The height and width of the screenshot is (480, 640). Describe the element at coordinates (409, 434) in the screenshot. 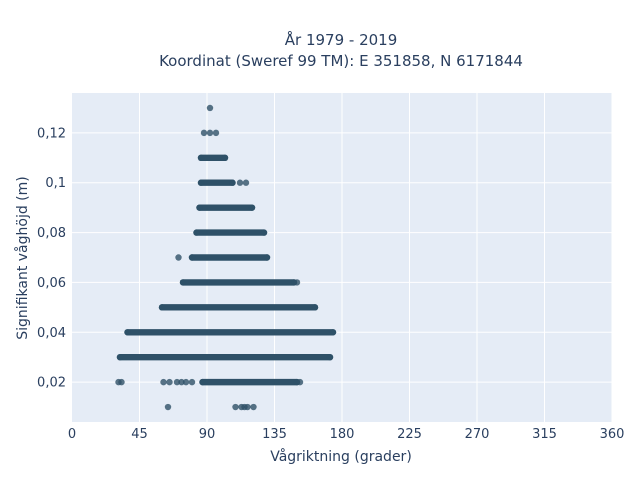

I see `x-tick-label: 225` at that location.